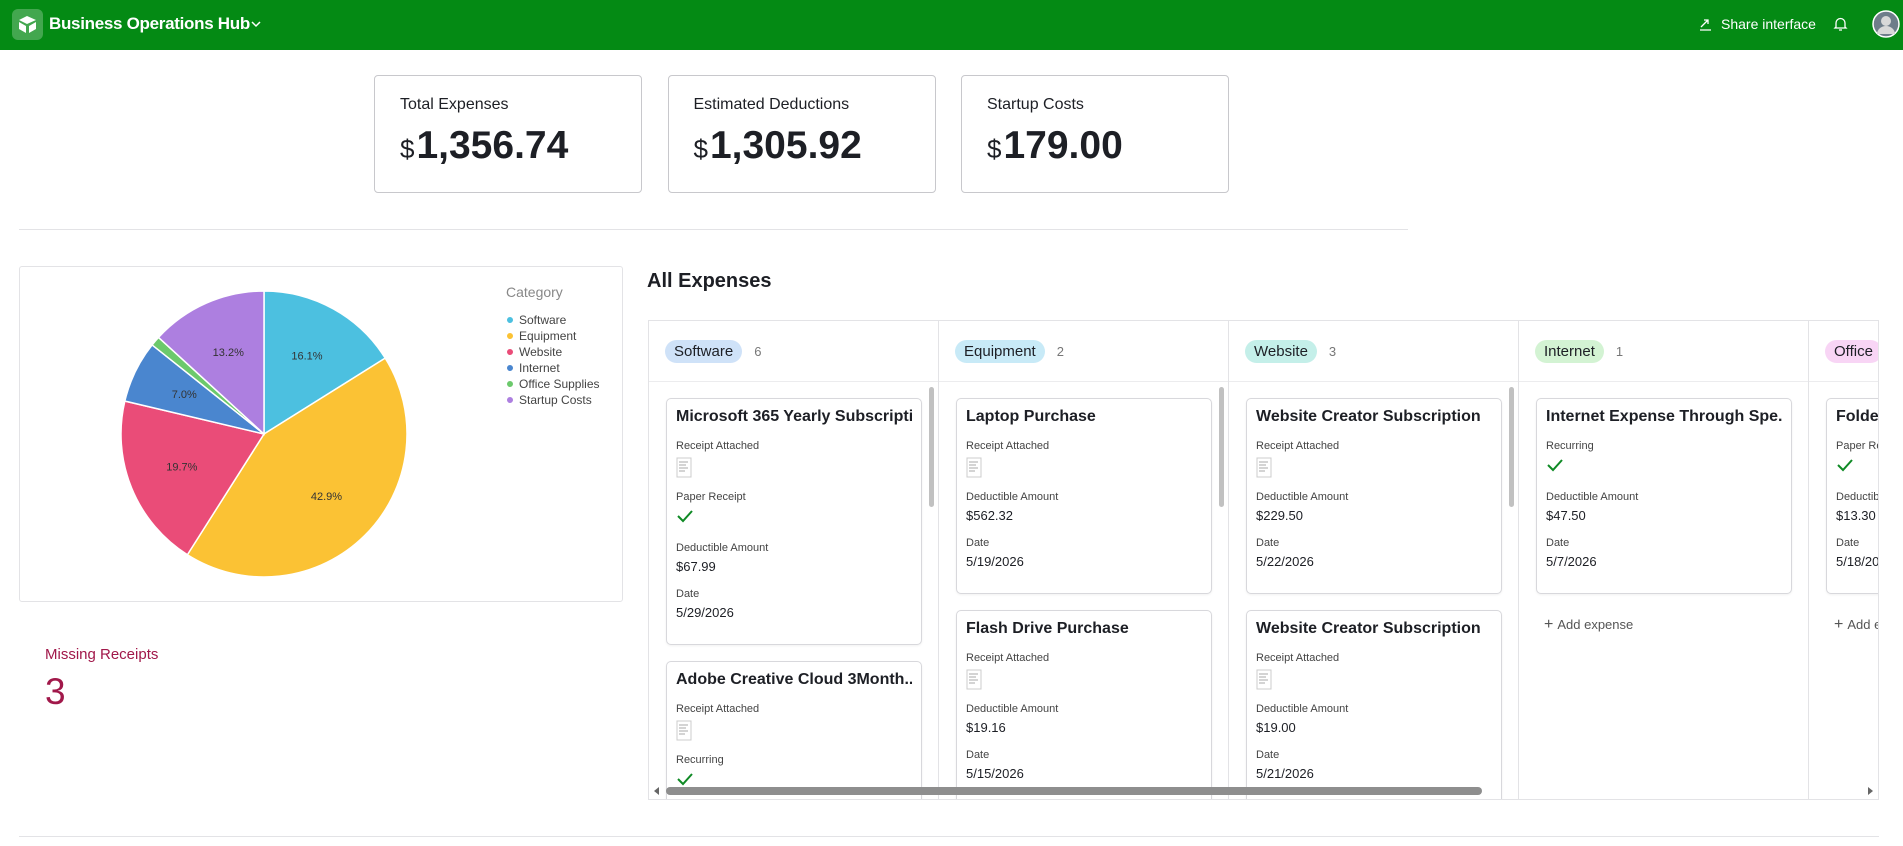  I want to click on kpi-amount: $179.00, so click(1107, 146).